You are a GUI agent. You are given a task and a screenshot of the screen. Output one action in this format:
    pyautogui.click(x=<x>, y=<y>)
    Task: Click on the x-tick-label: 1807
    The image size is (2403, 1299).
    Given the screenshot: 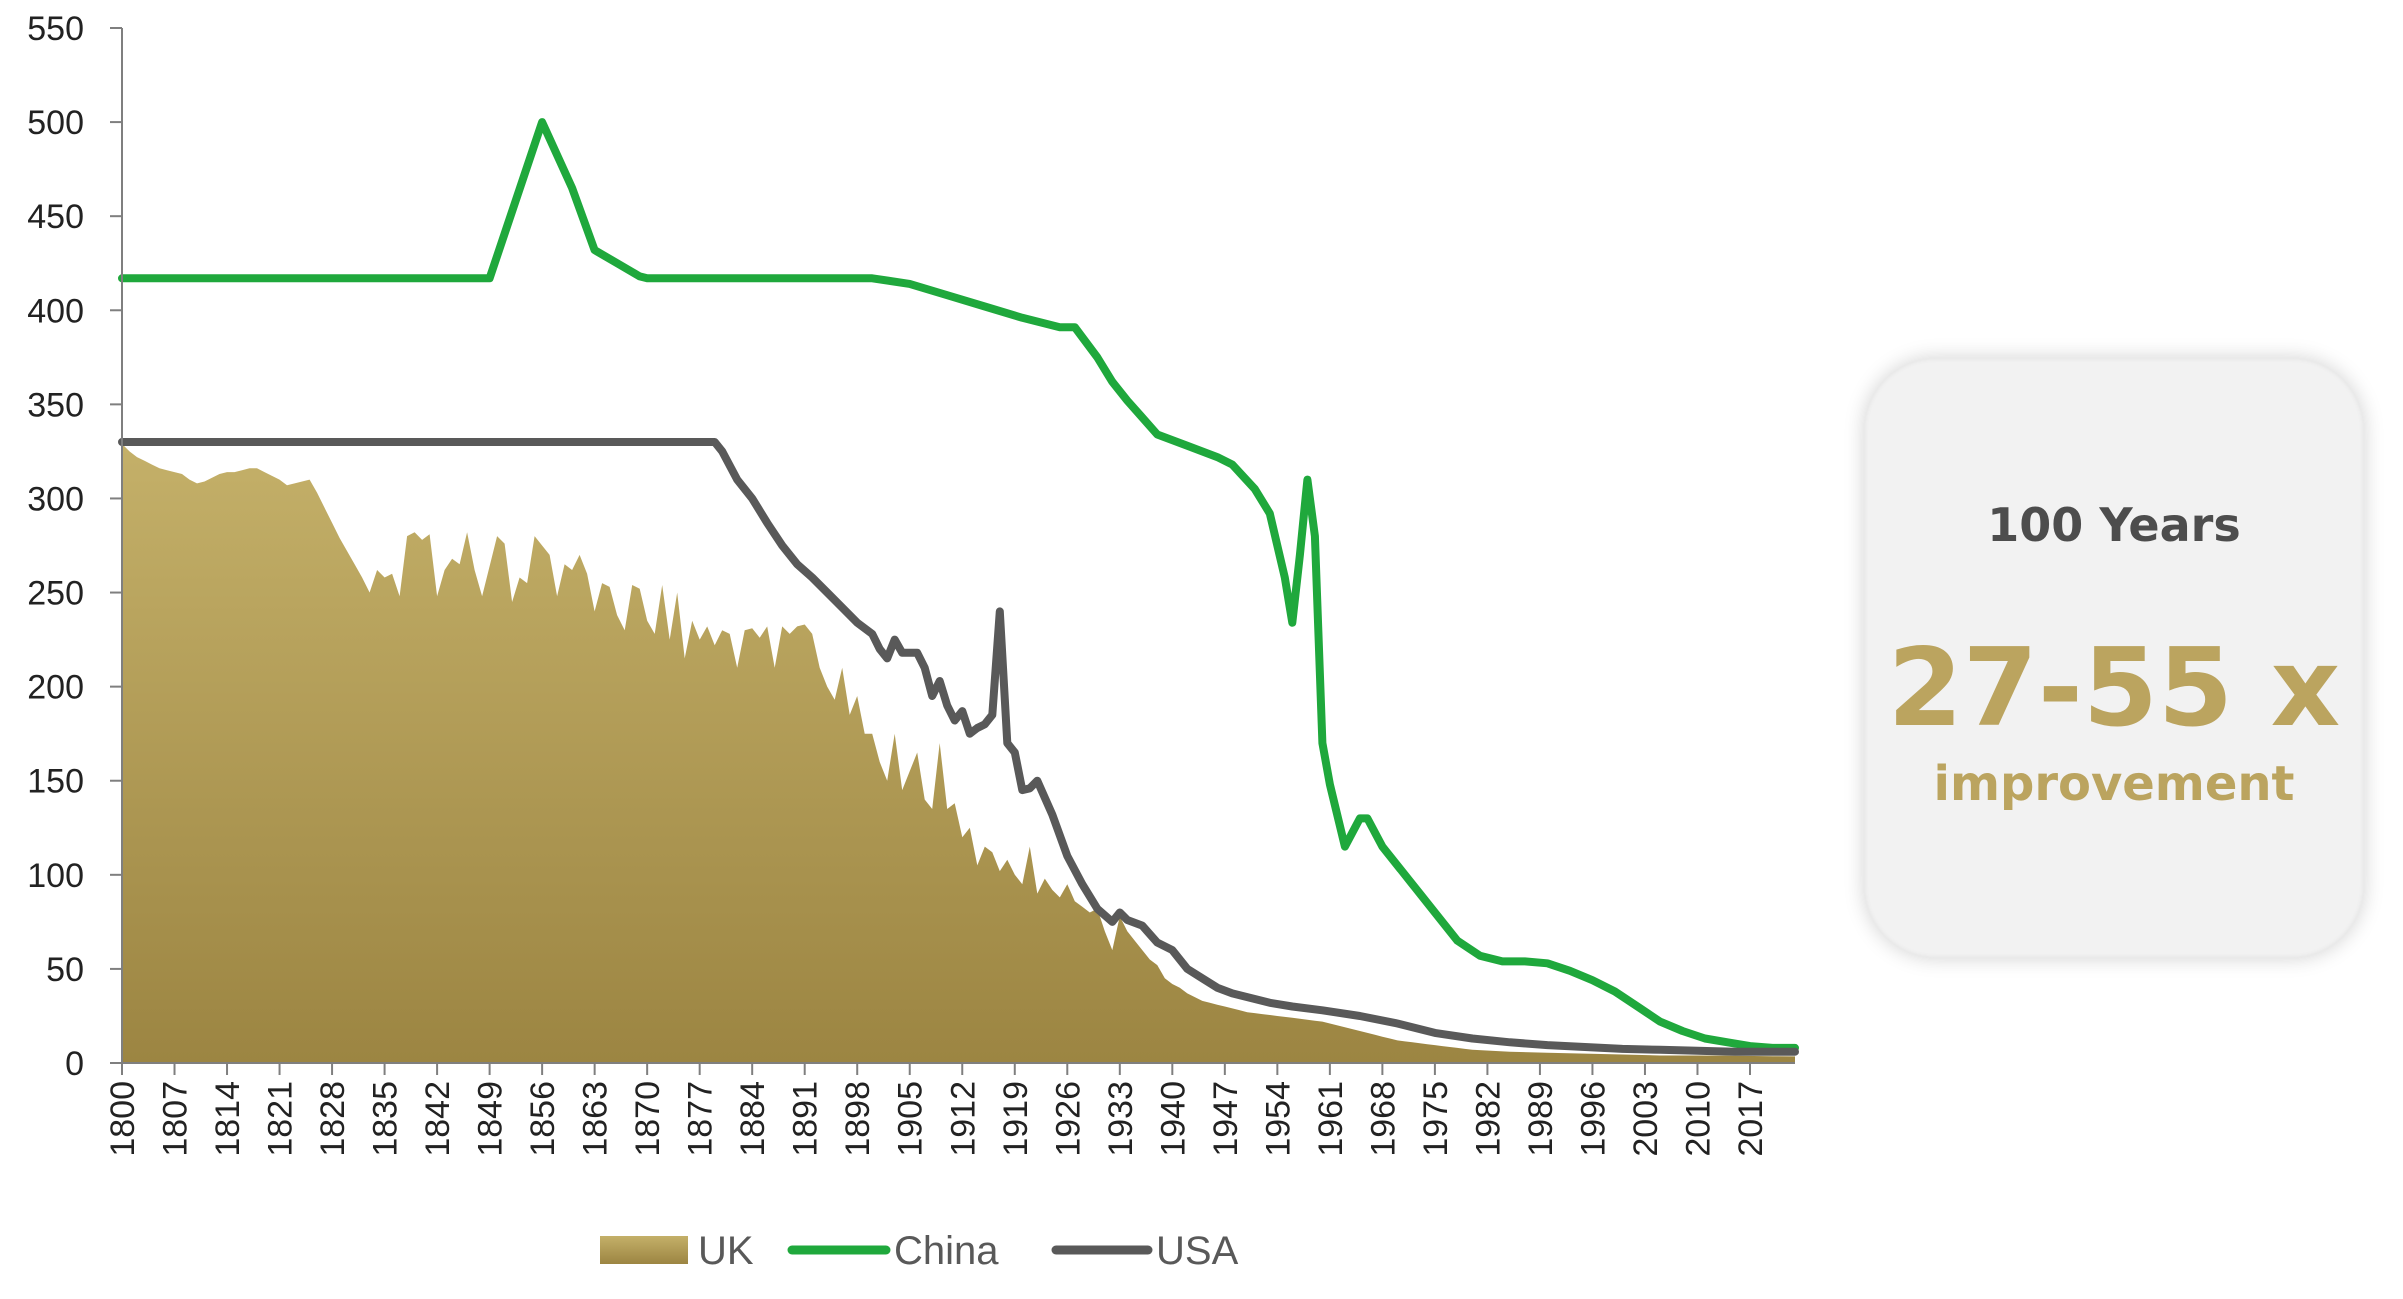 What is the action you would take?
    pyautogui.click(x=176, y=1119)
    